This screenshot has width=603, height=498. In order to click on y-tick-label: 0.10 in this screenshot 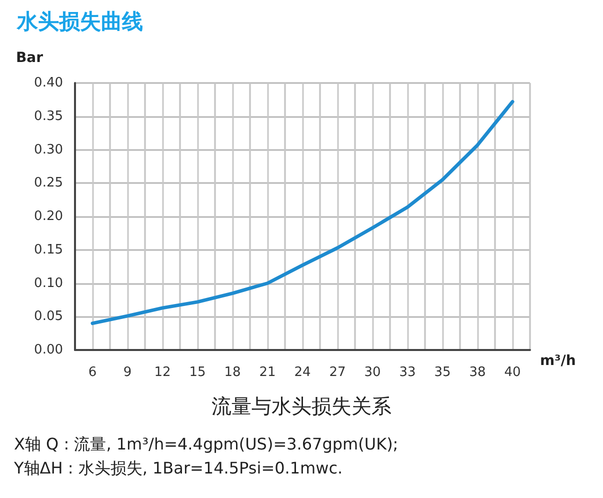, I will do `click(48, 283)`.